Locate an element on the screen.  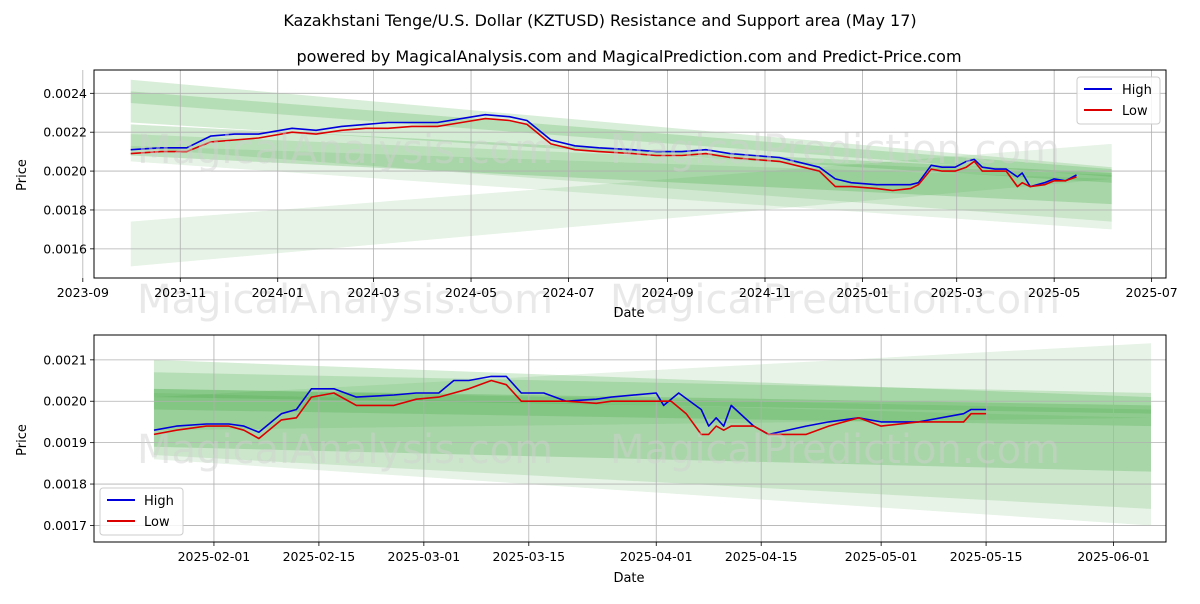
x-tick-label-0-7: 2024-11 is located at coordinates (765, 292).